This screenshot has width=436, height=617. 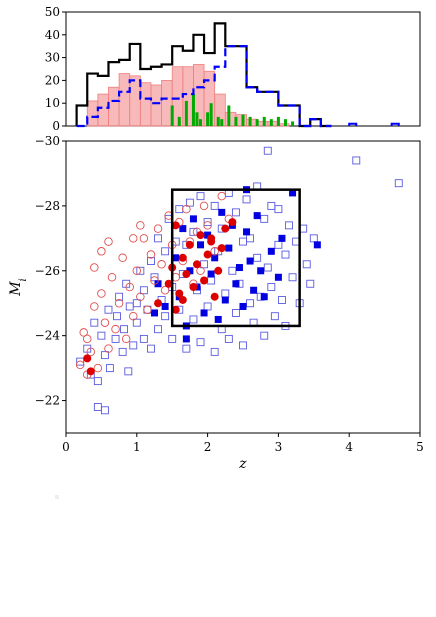 I want to click on artifact-dot, so click(x=57, y=497).